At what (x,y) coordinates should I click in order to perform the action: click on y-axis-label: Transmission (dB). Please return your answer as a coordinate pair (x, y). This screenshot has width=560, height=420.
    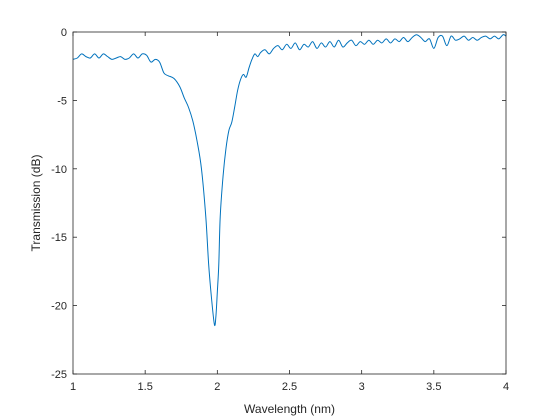
    Looking at the image, I should click on (36, 203).